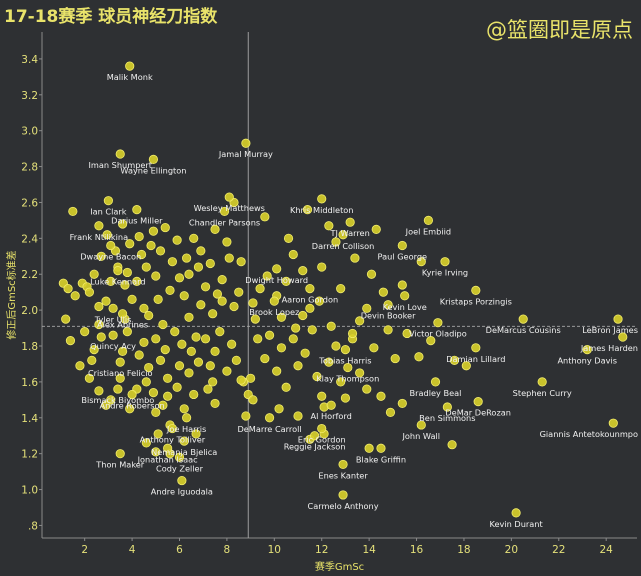  What do you see at coordinates (343, 506) in the screenshot?
I see `point-label-carmelo-anthony: Carmelo Anthony` at bounding box center [343, 506].